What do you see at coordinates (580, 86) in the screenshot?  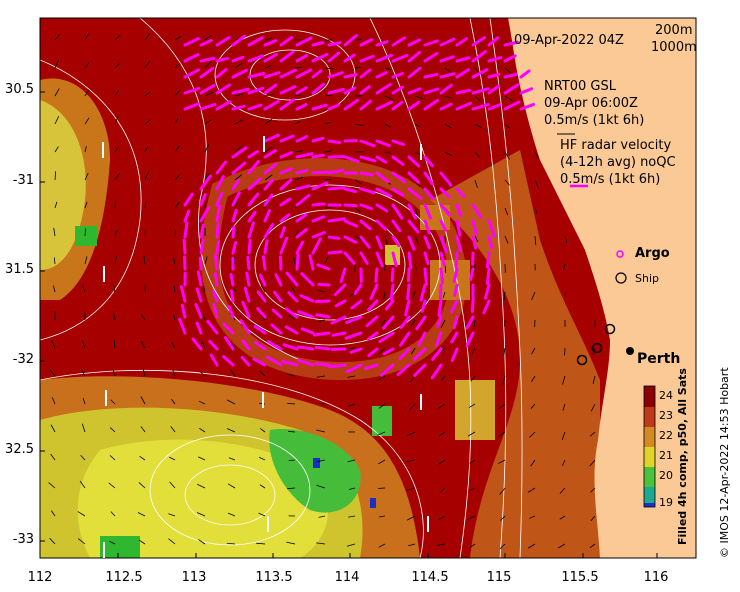 I see `model-label: NRT00 GSL` at bounding box center [580, 86].